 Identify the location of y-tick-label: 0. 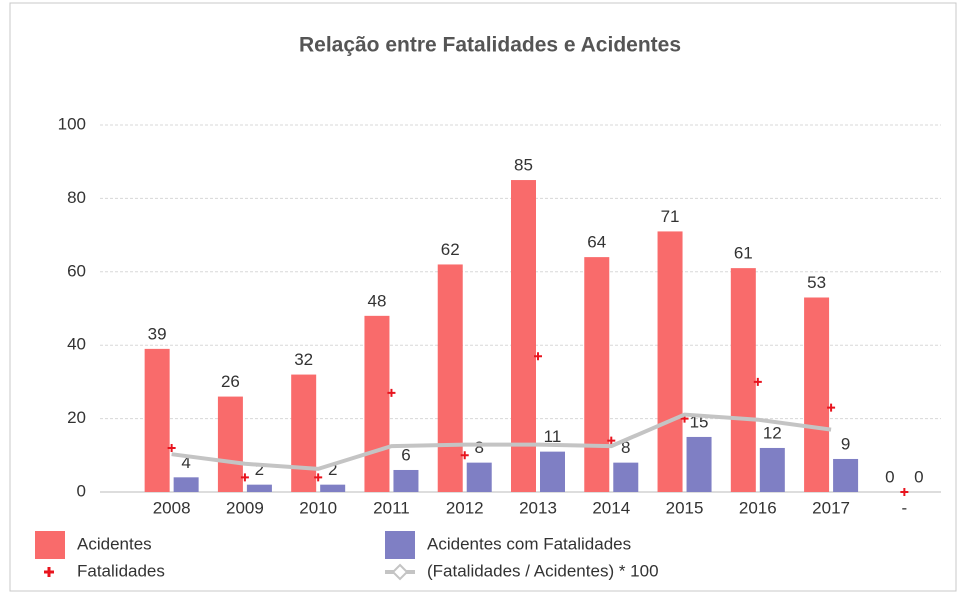
(81, 490).